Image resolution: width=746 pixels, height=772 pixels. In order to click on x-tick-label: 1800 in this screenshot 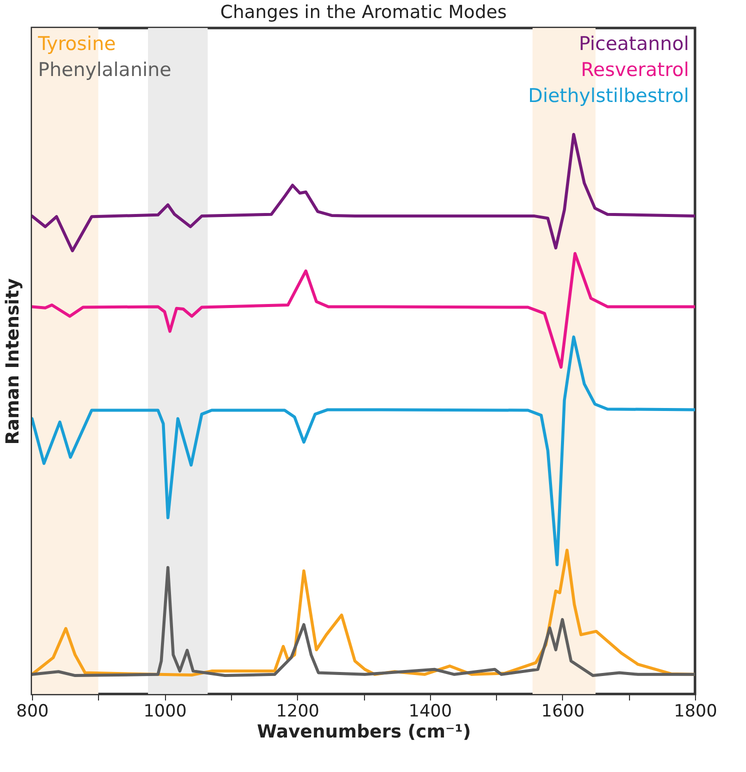, I will do `click(696, 712)`.